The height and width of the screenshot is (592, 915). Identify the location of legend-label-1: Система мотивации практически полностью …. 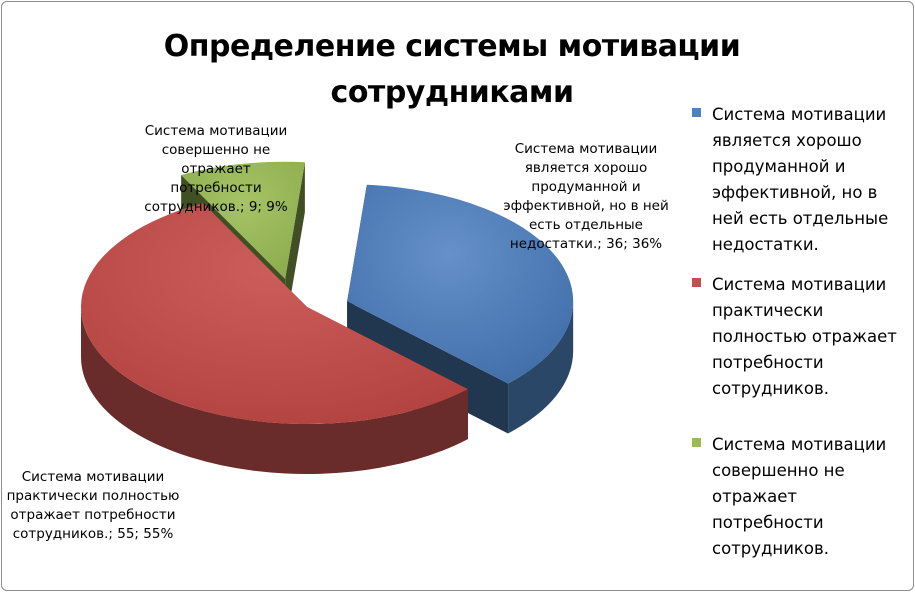
(804, 336).